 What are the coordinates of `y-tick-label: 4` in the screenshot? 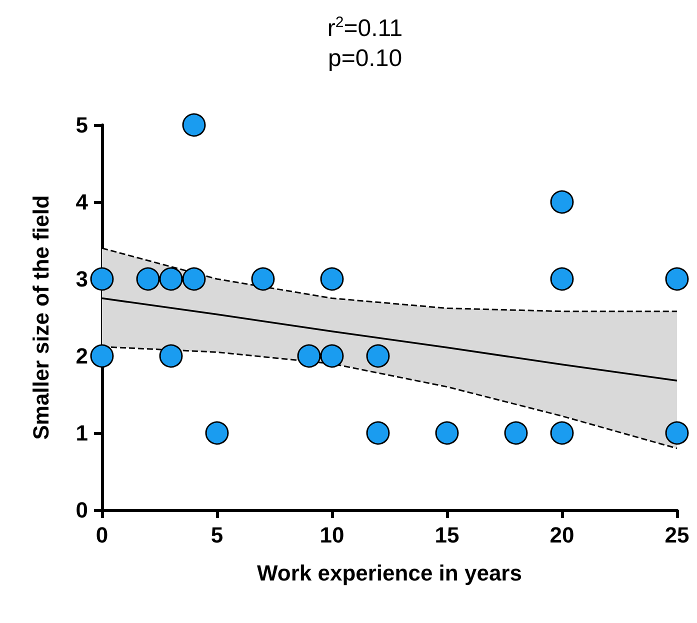 It's located at (82, 202).